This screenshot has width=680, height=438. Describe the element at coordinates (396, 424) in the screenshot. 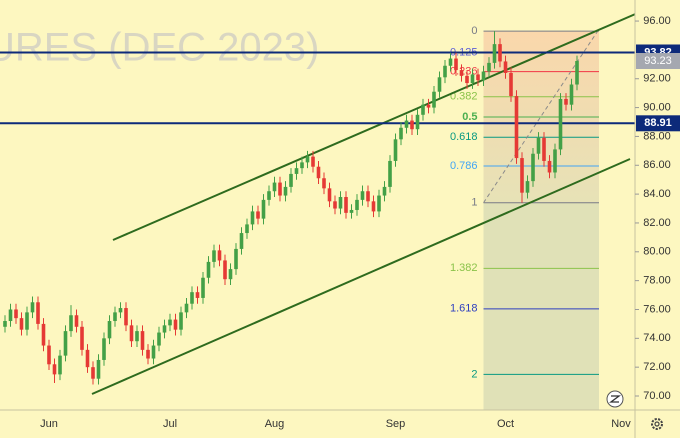

I see `x-tick-label: Sep` at that location.